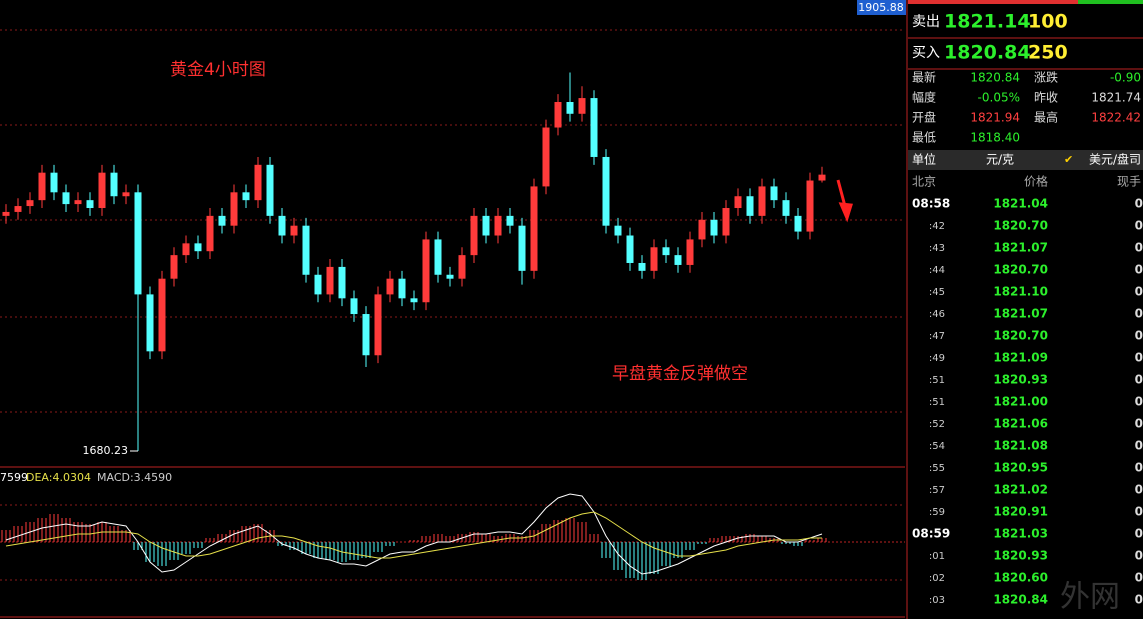  Describe the element at coordinates (999, 98) in the screenshot. I see `quote-value: -0.05%` at that location.